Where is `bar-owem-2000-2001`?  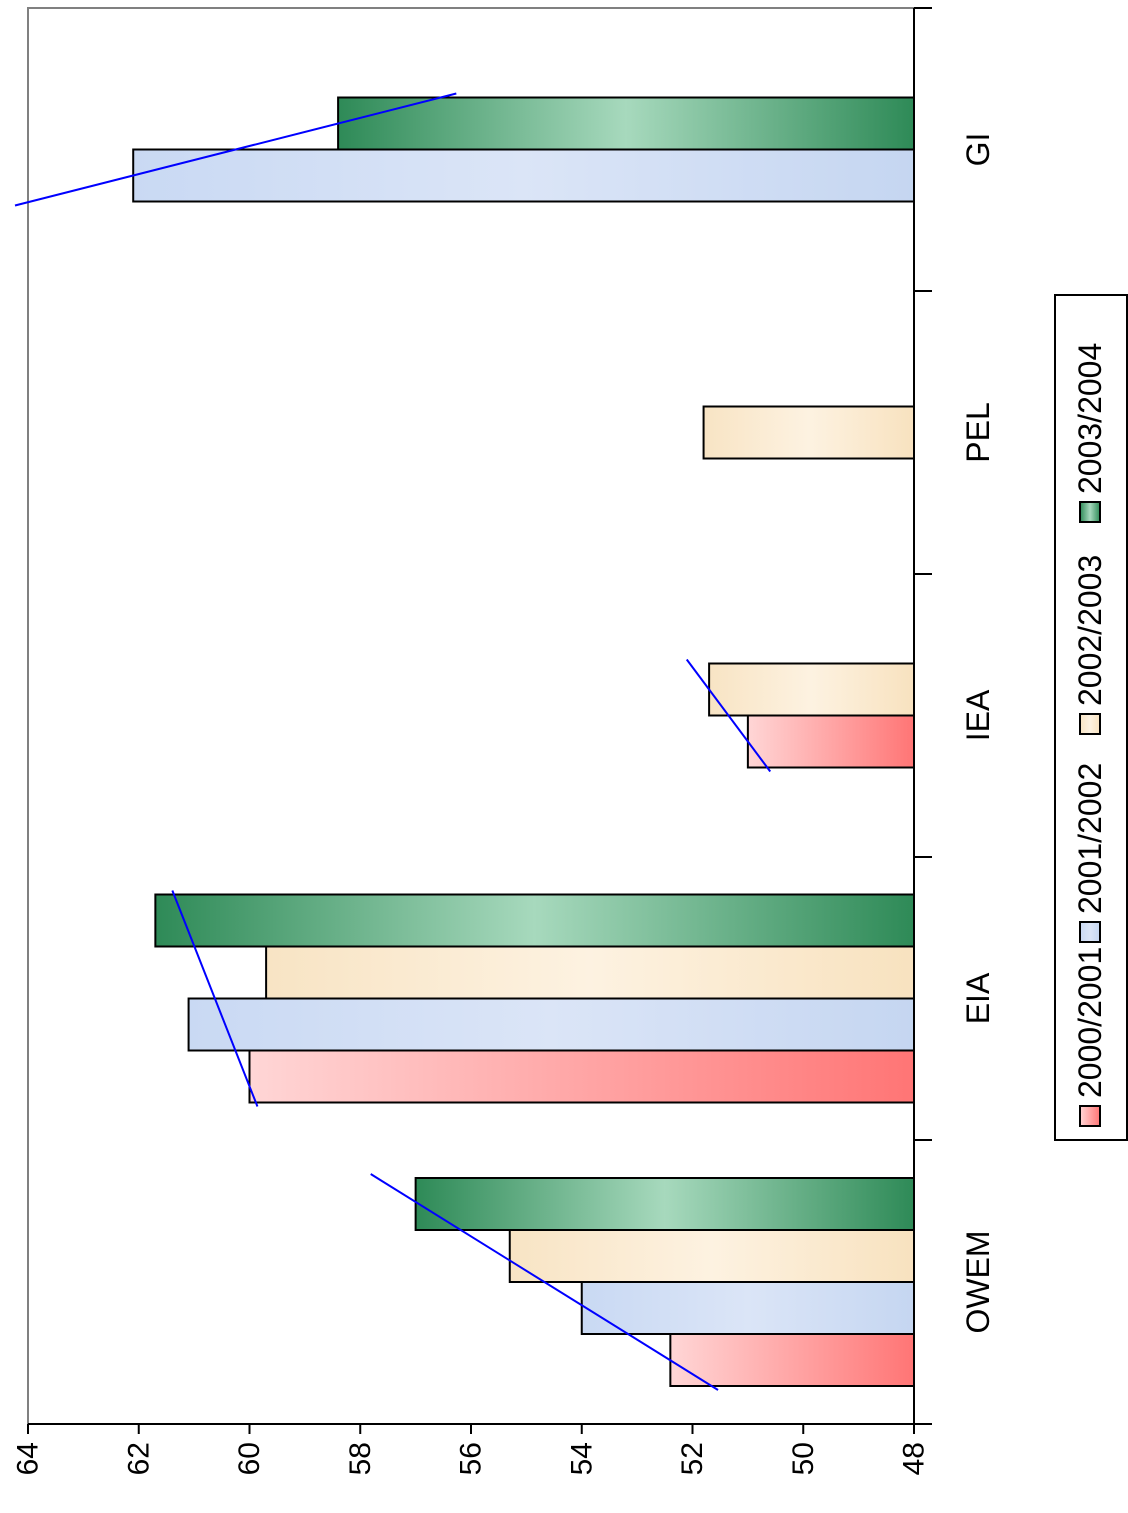 bar-owem-2000-2001 is located at coordinates (792, 1360).